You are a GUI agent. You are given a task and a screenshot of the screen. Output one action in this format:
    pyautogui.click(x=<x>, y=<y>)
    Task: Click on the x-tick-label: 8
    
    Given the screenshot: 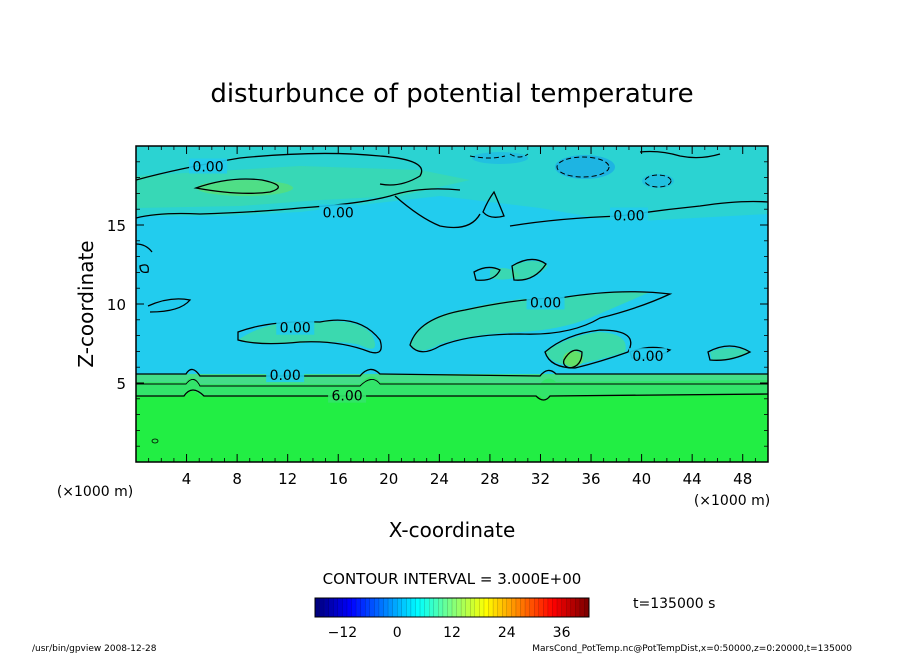 What is the action you would take?
    pyautogui.click(x=237, y=479)
    